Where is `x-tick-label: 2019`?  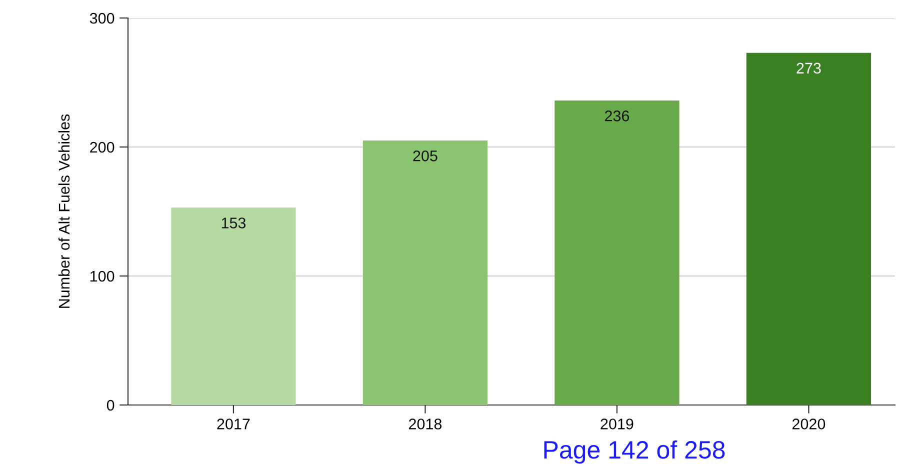
x-tick-label: 2019 is located at coordinates (617, 424).